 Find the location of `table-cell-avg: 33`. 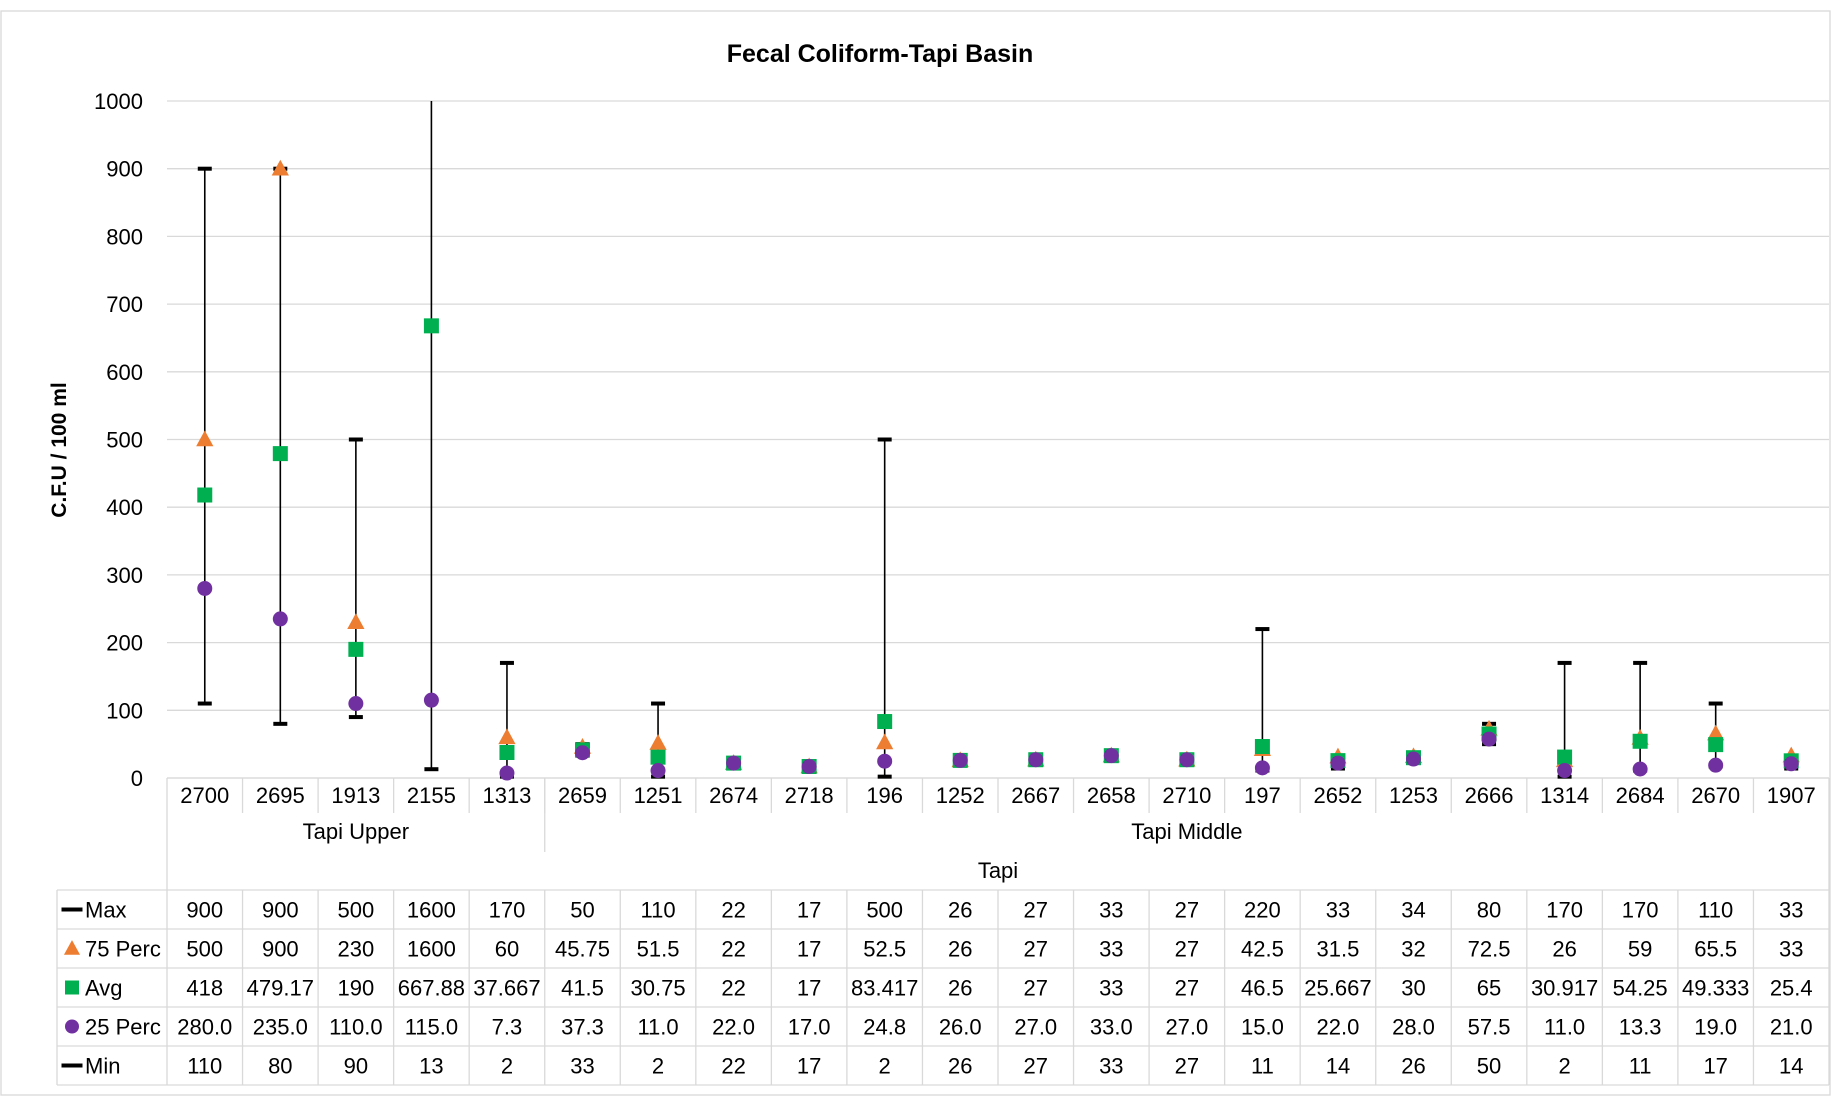

table-cell-avg: 33 is located at coordinates (1111, 988).